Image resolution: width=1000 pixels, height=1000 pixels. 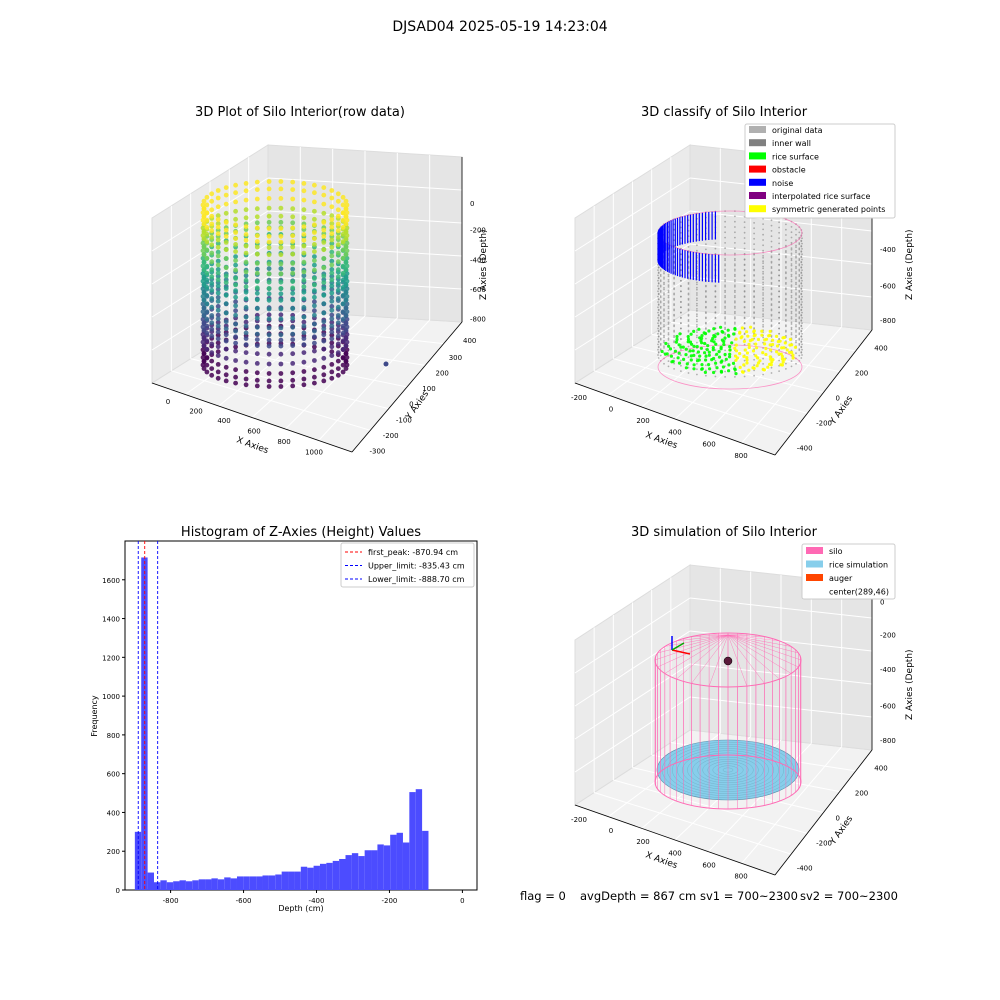 I want to click on z-tick-label: 0, so click(x=882, y=603).